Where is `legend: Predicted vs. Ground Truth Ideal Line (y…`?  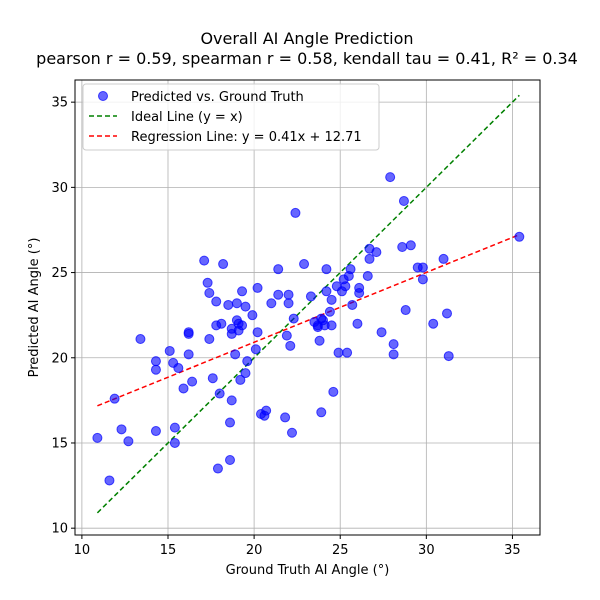
legend: Predicted vs. Ground Truth Ideal Line (y… is located at coordinates (231, 117).